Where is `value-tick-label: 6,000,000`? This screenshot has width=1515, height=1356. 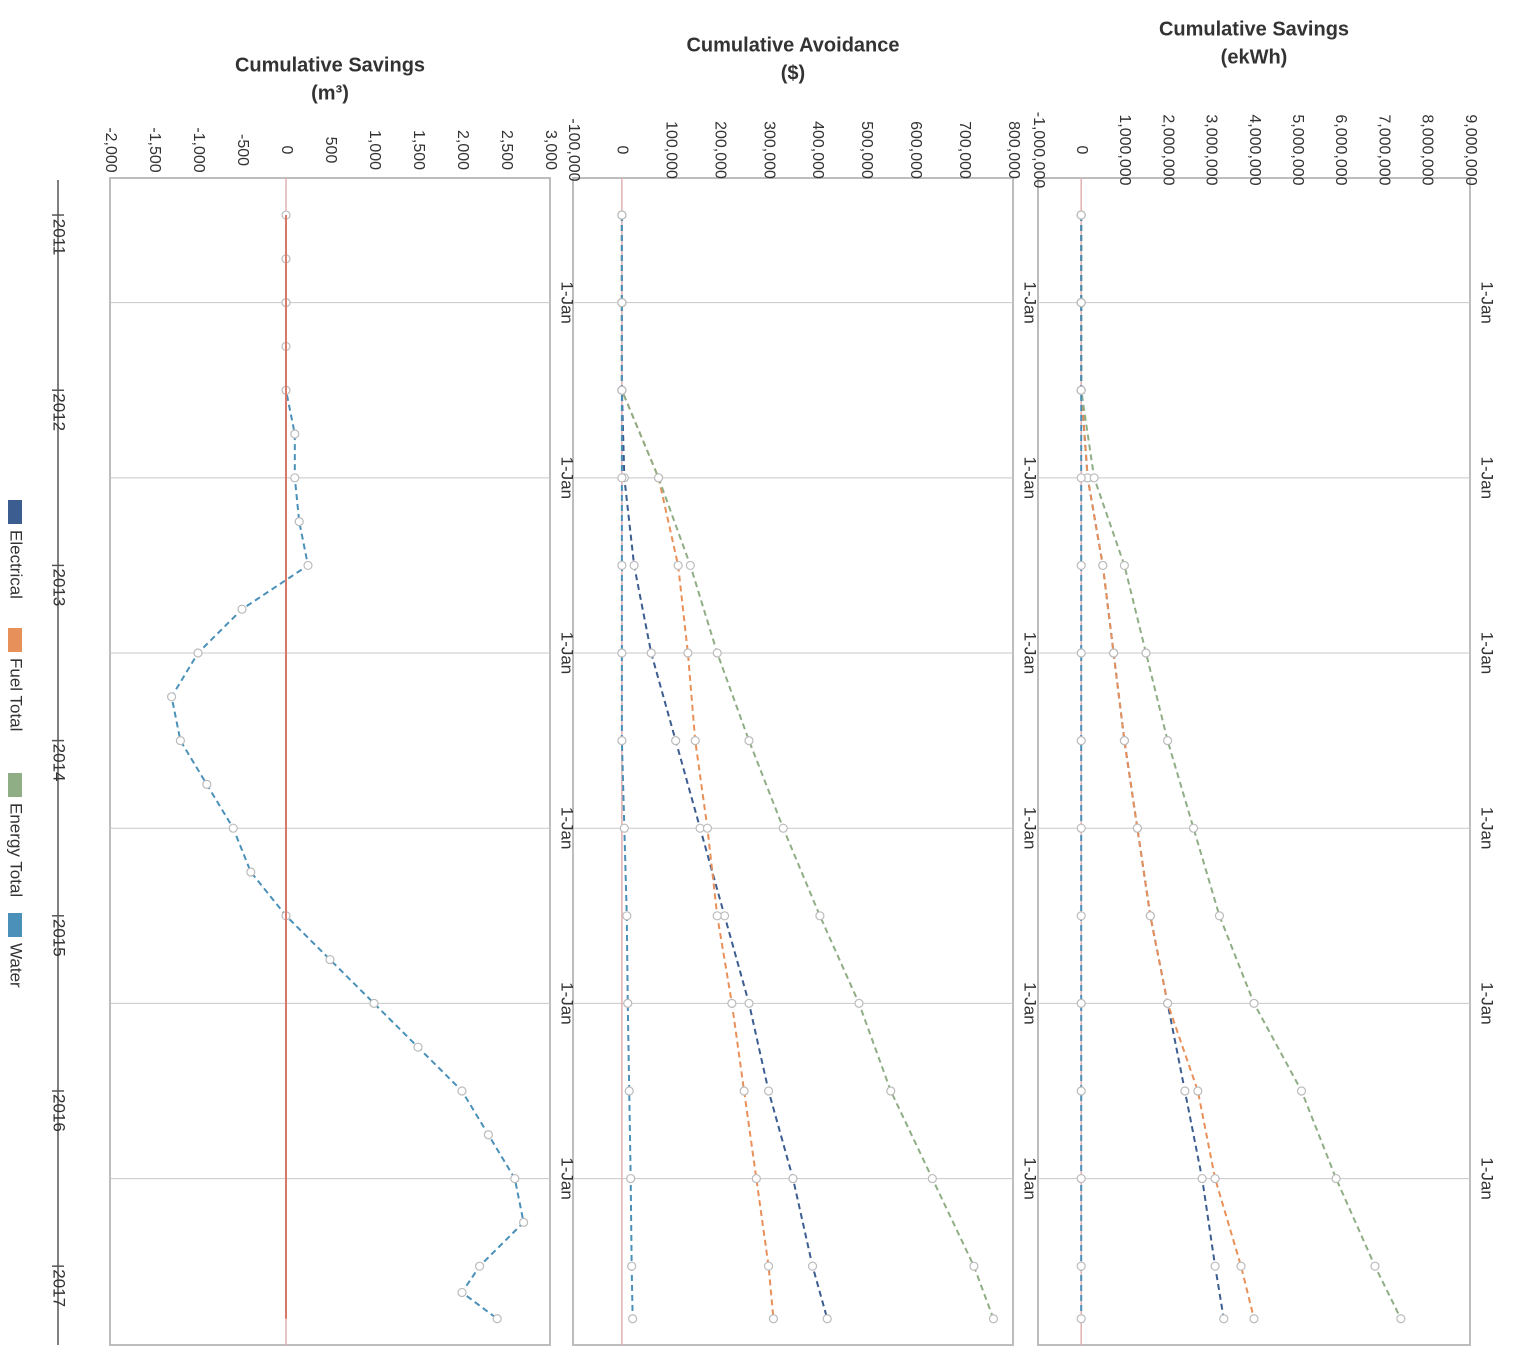
value-tick-label: 6,000,000 is located at coordinates (1340, 149).